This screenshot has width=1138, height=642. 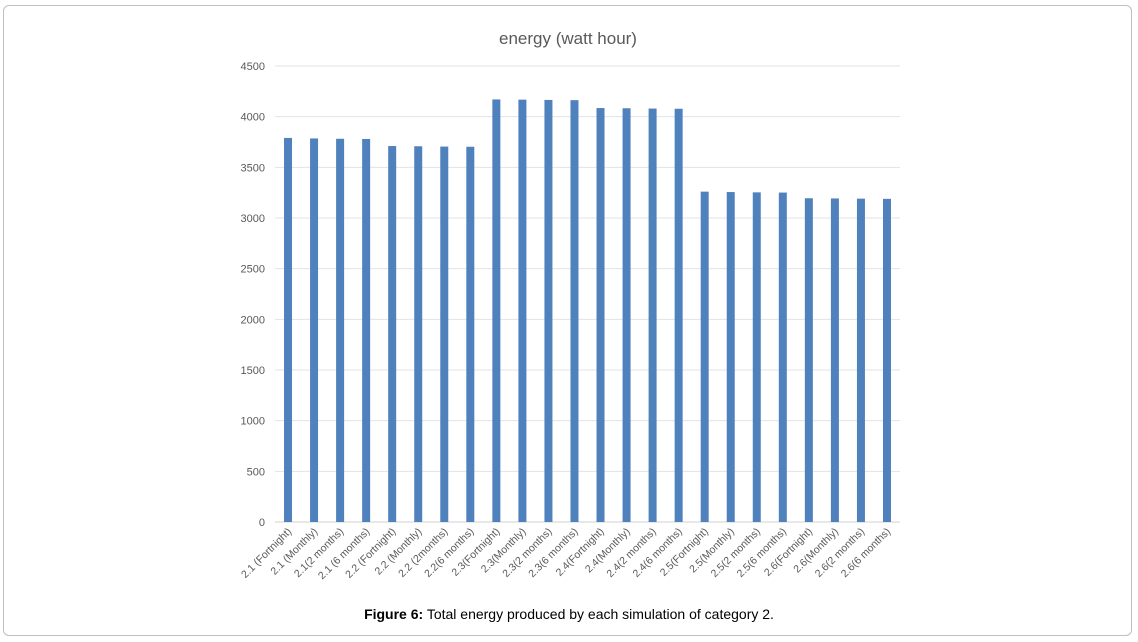 What do you see at coordinates (394, 614) in the screenshot?
I see `caption-label: Figure 6:` at bounding box center [394, 614].